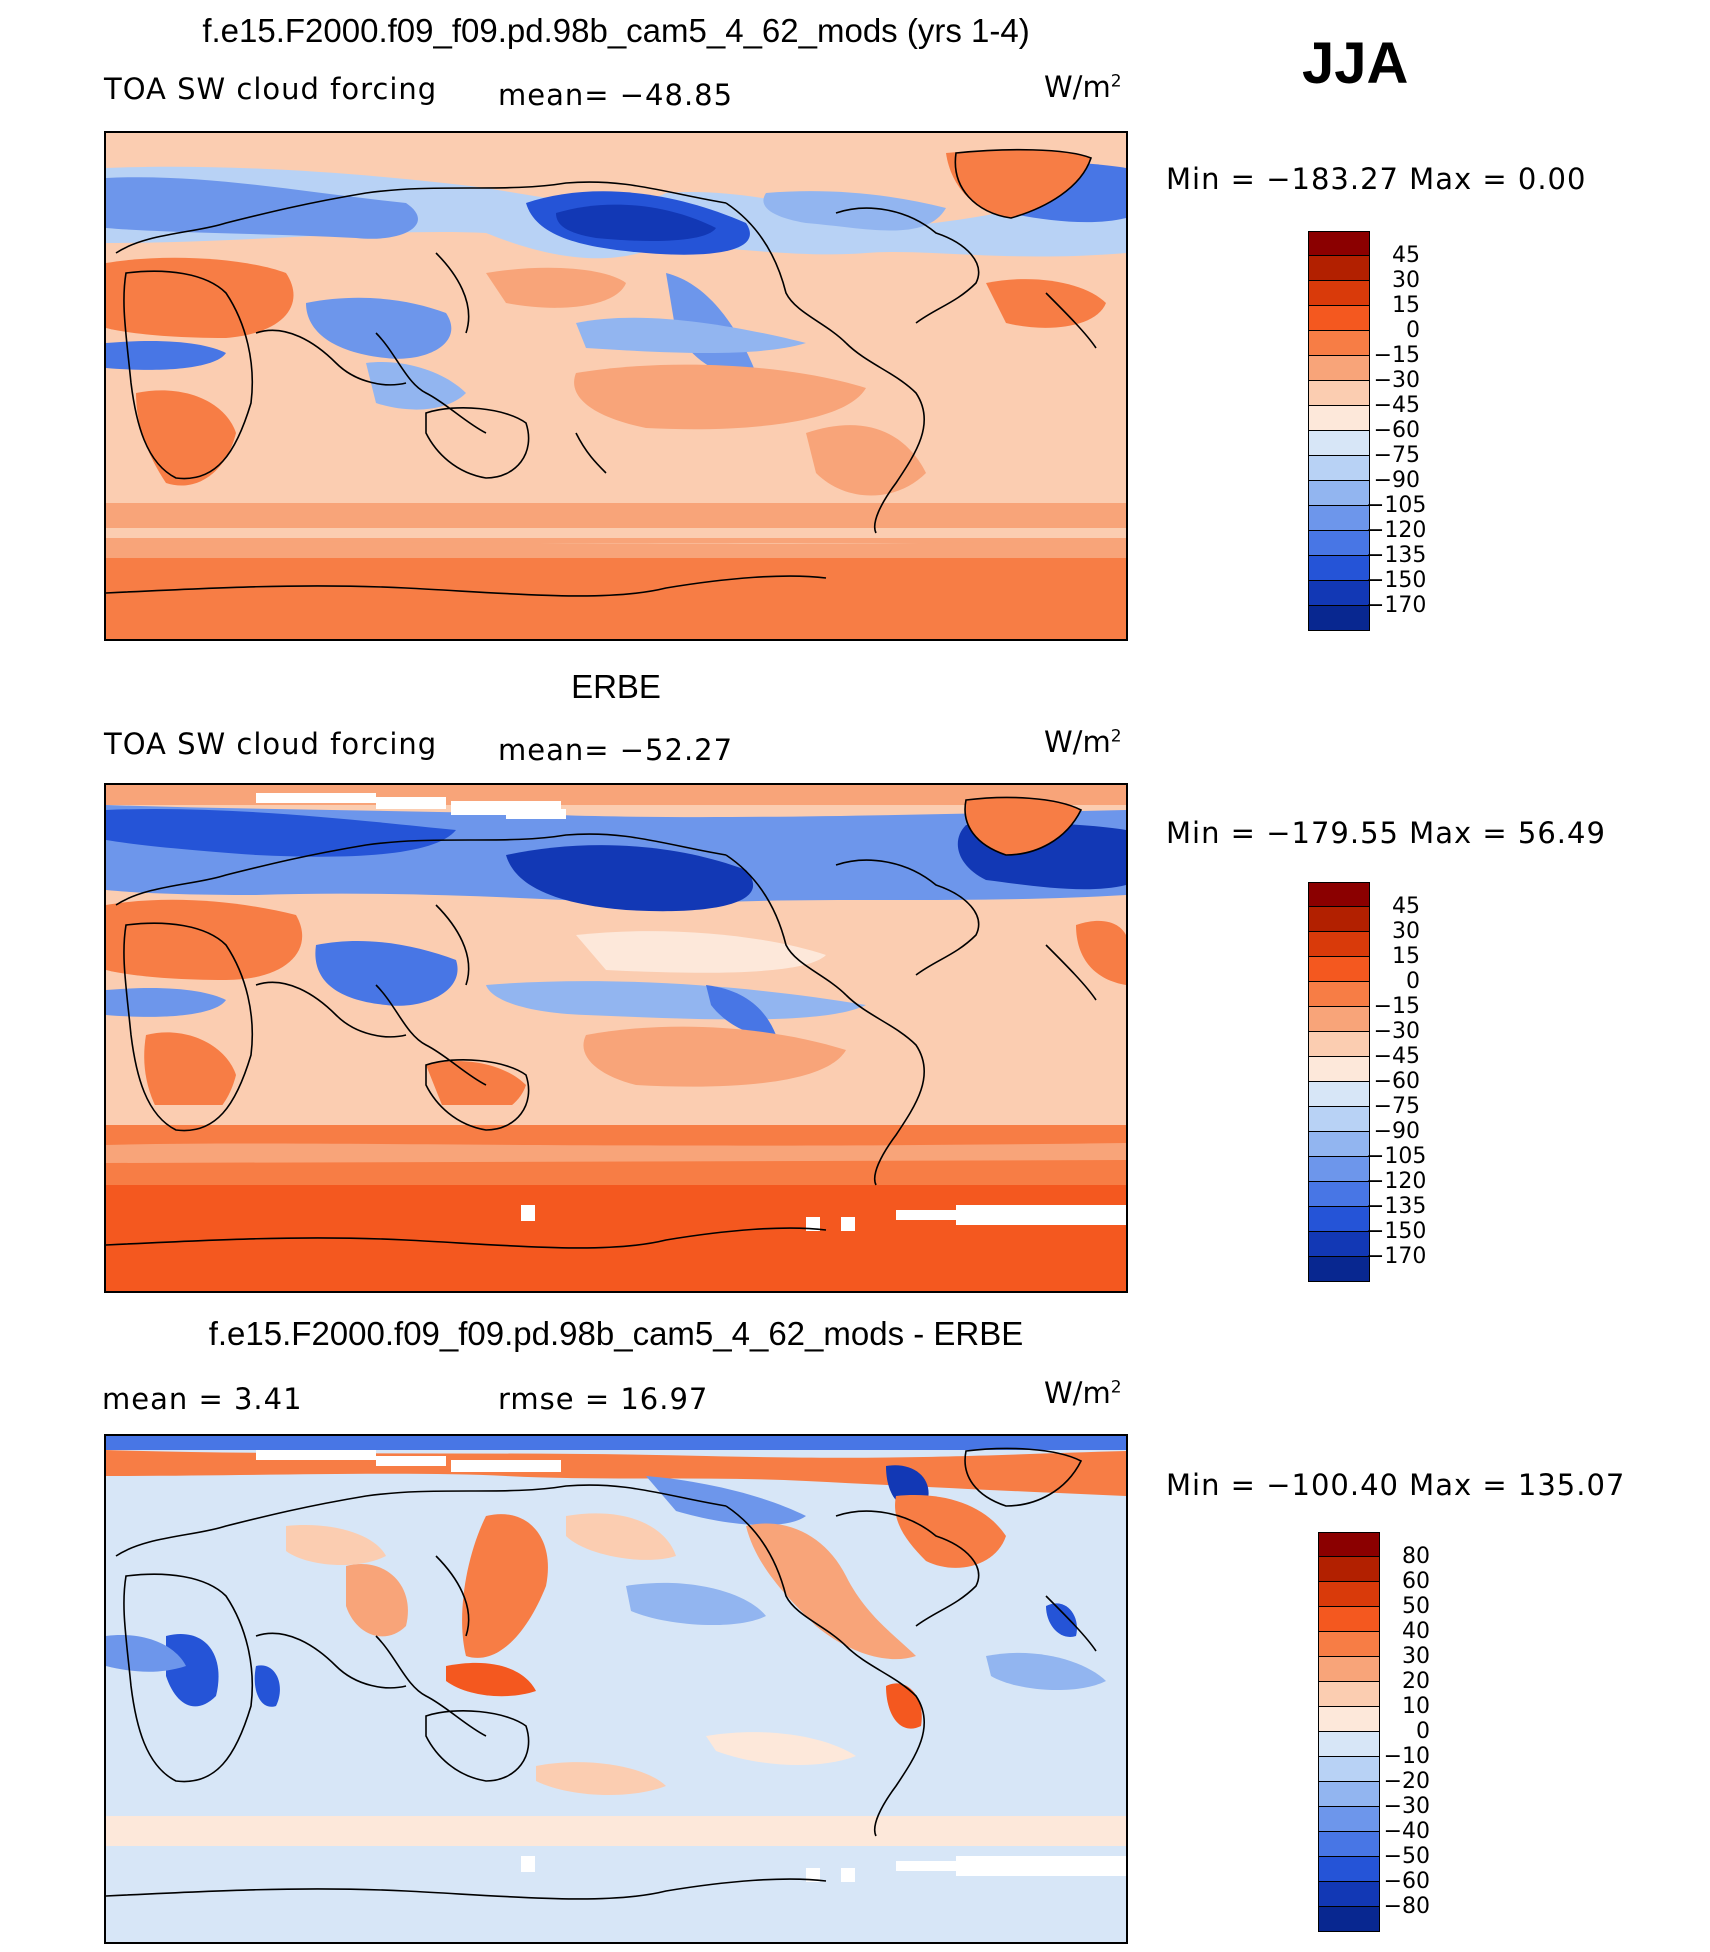 The width and height of the screenshot is (1710, 1952). What do you see at coordinates (1396, 355) in the screenshot?
I see `colorbar-tick-label: −15` at bounding box center [1396, 355].